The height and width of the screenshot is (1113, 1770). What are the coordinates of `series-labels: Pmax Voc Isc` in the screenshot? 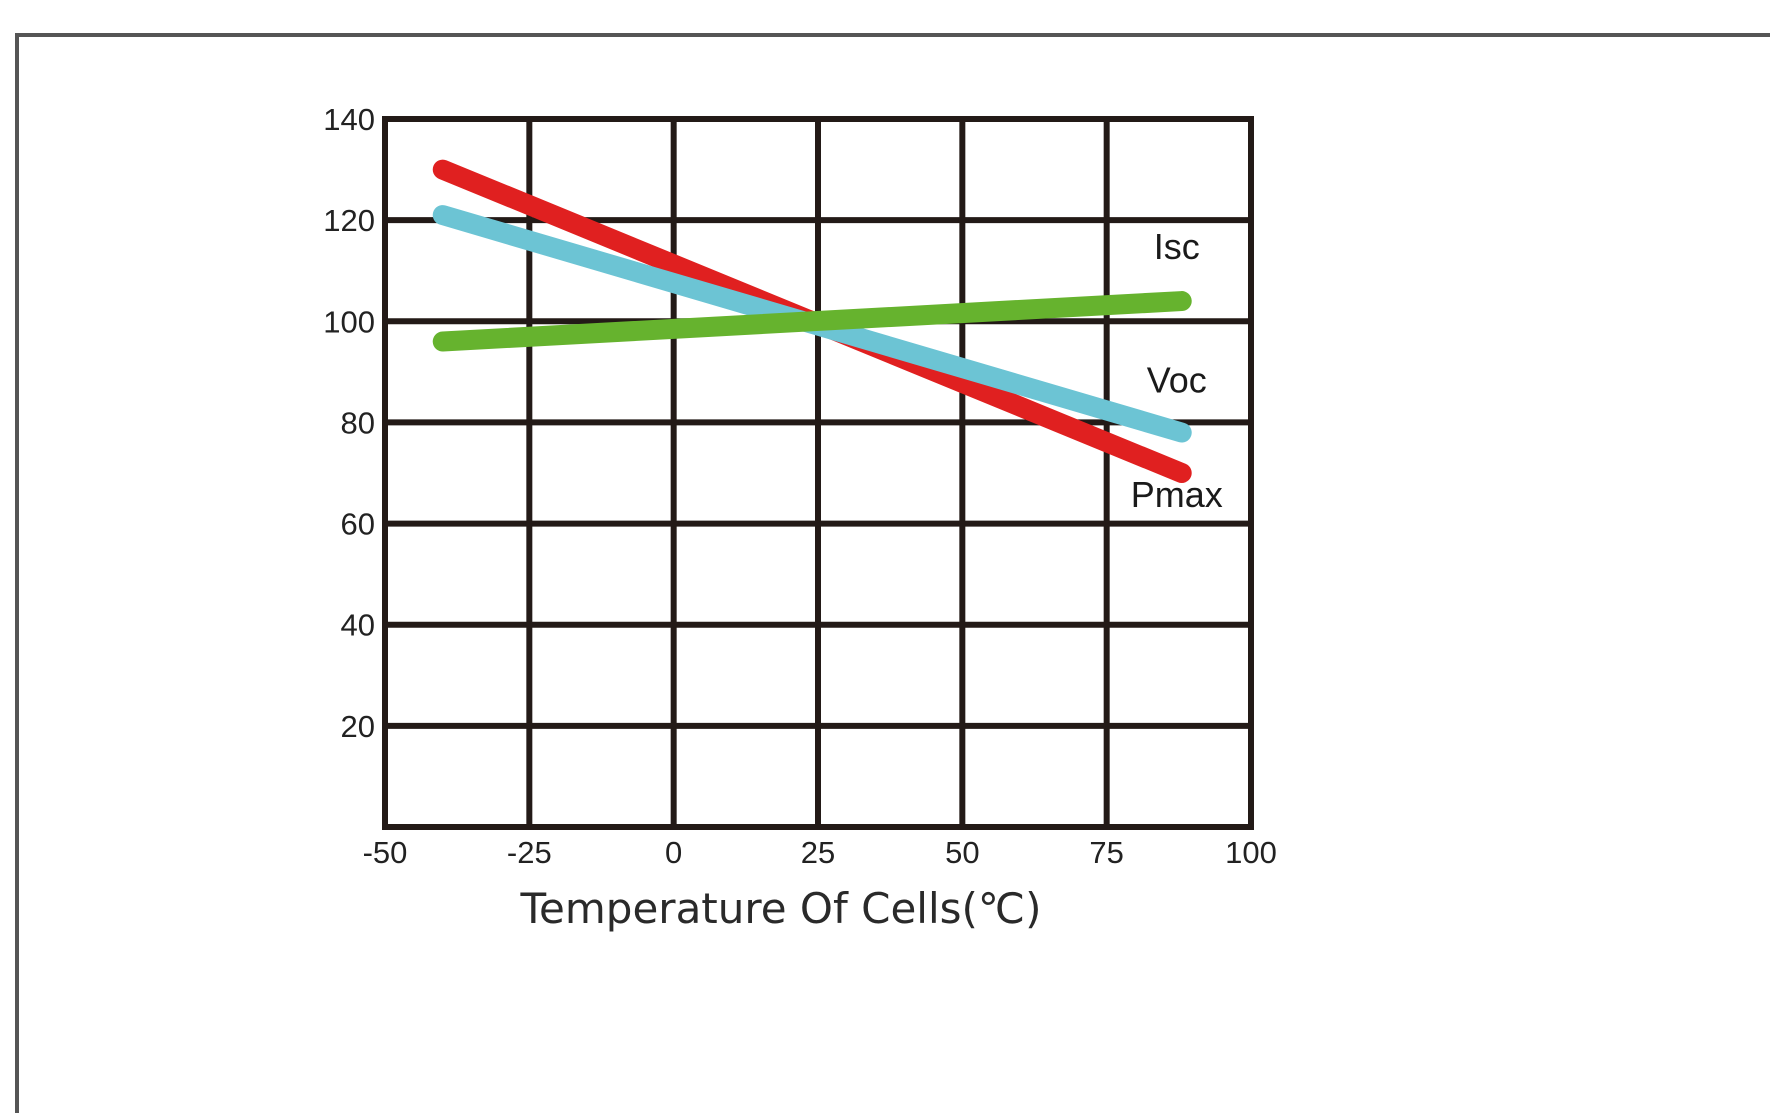 It's located at (1177, 370).